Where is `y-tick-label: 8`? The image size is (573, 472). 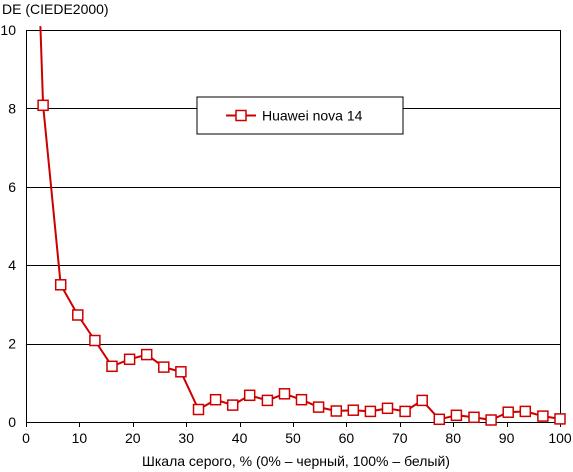
y-tick-label: 8 is located at coordinates (12, 108).